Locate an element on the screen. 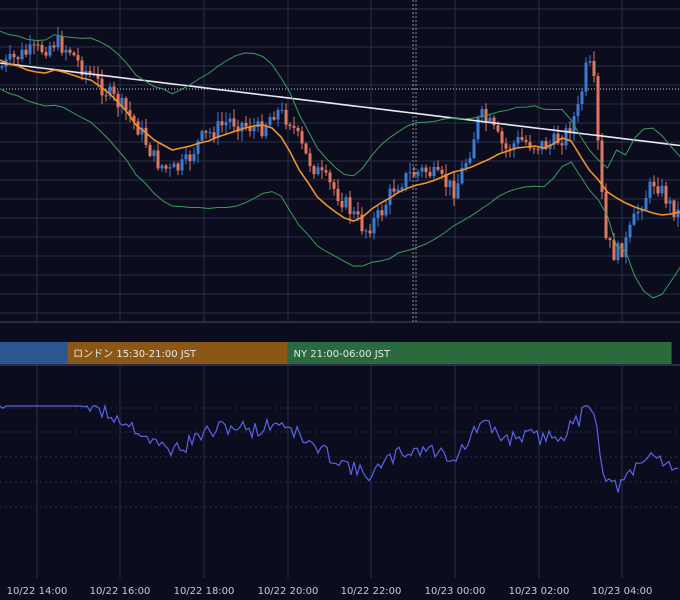 This screenshot has width=680, height=600. osc-time-label: 10/23 00:00 is located at coordinates (455, 591).